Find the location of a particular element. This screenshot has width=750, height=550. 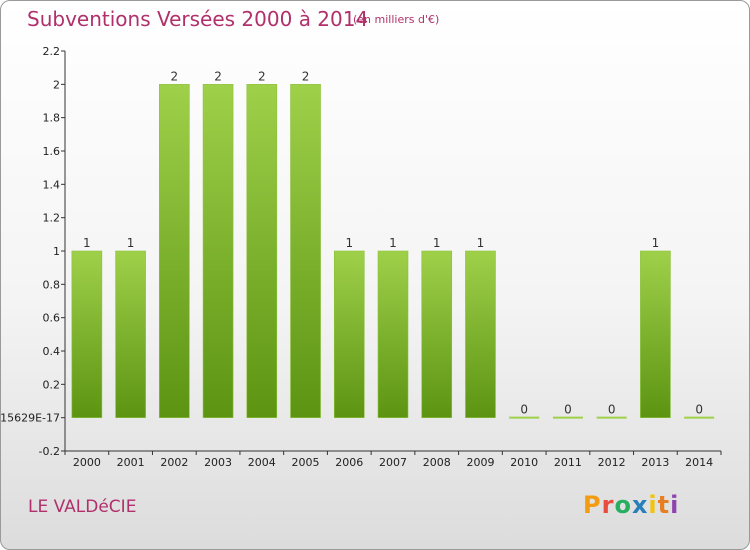

x-tick-label: 2001 is located at coordinates (131, 462).